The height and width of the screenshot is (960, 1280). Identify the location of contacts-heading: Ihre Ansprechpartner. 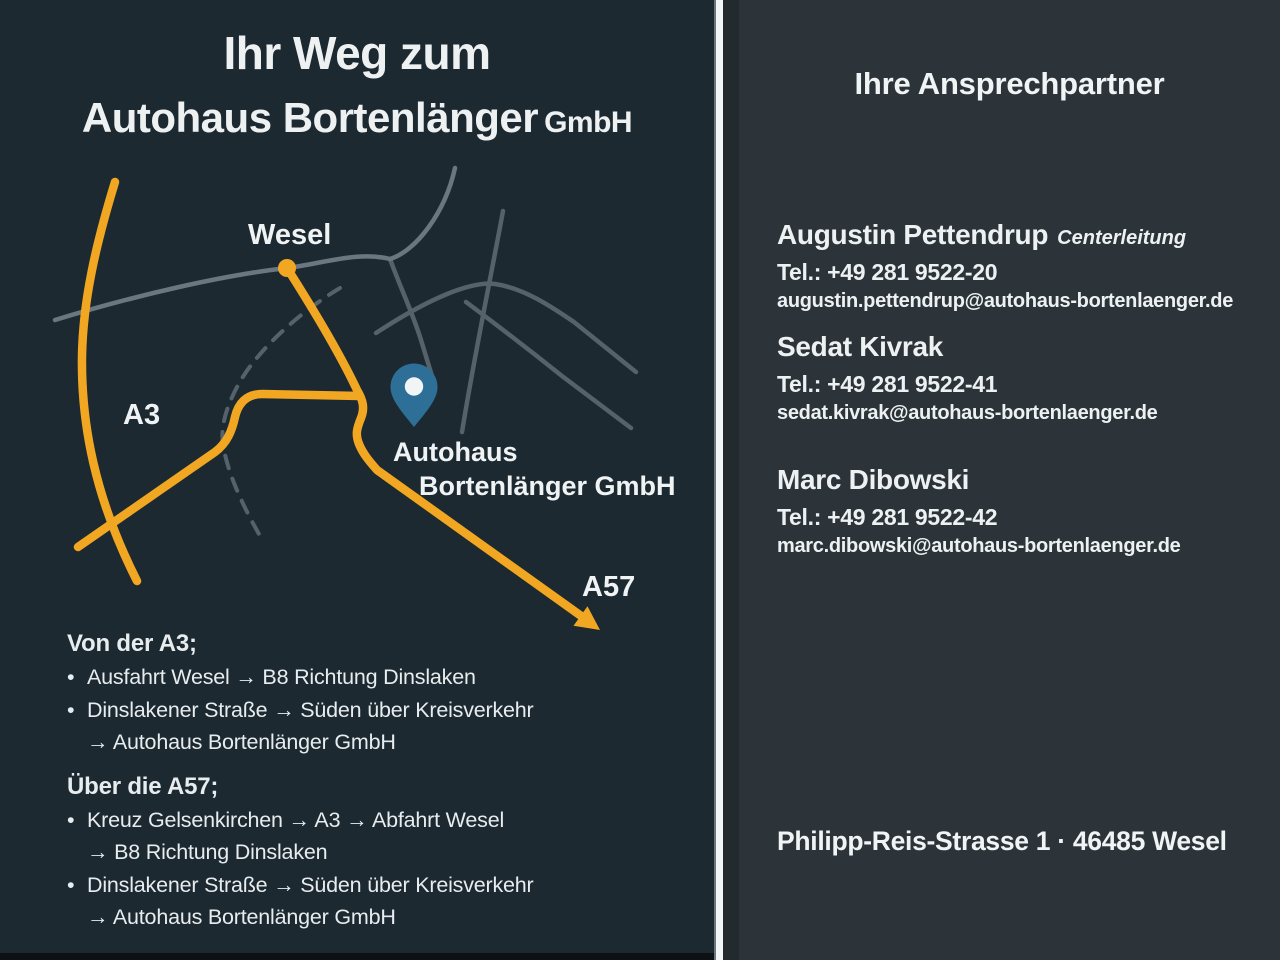
(1009, 83).